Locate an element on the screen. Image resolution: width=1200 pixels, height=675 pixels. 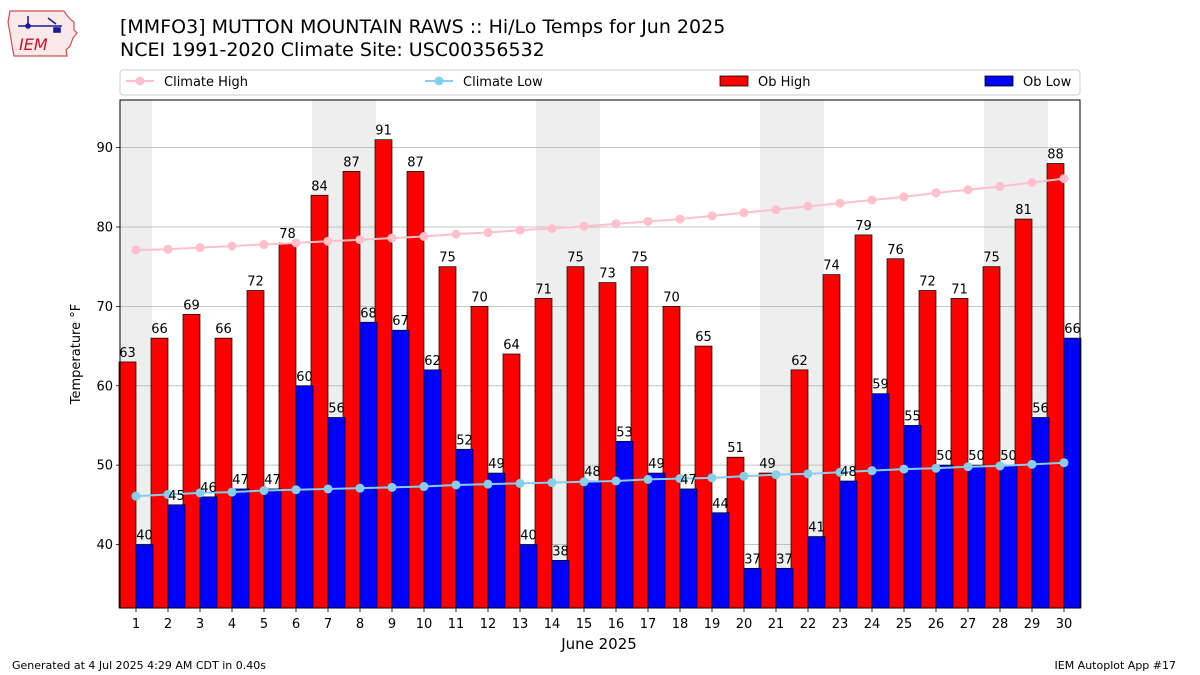
label-ob-low-day-11: 52 is located at coordinates (464, 440).